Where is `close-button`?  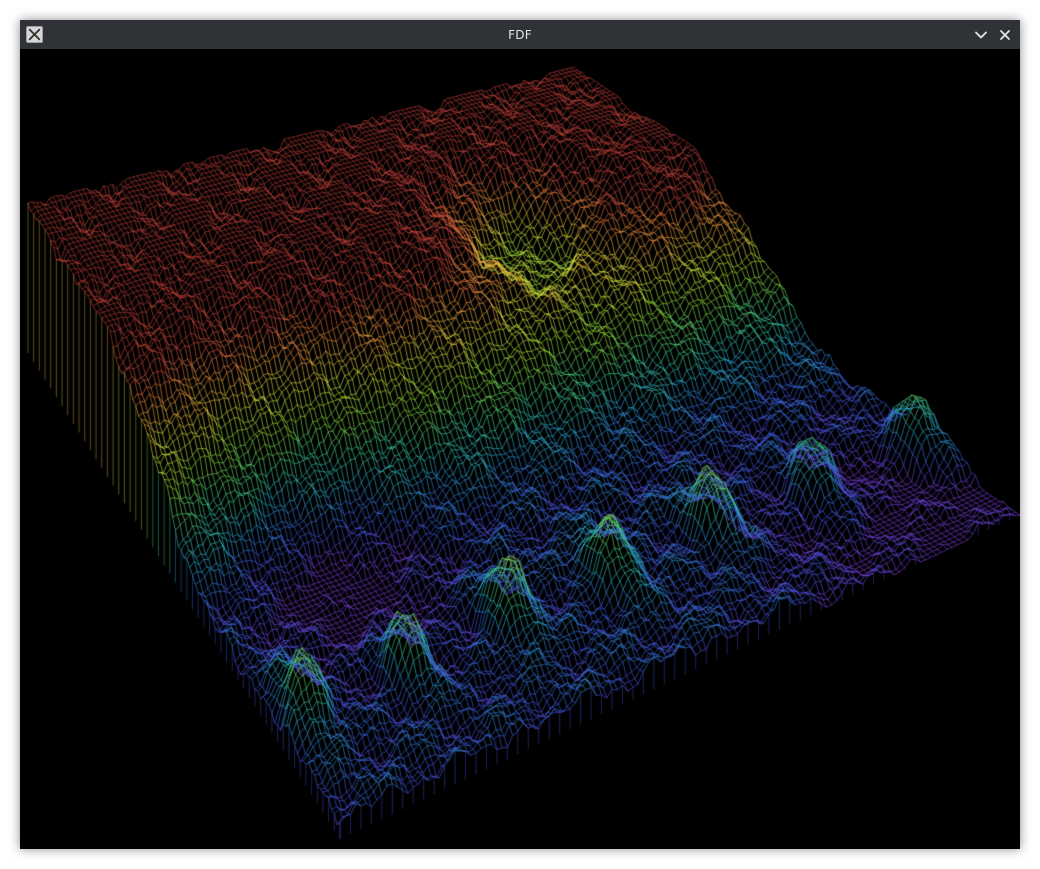 close-button is located at coordinates (1005, 35).